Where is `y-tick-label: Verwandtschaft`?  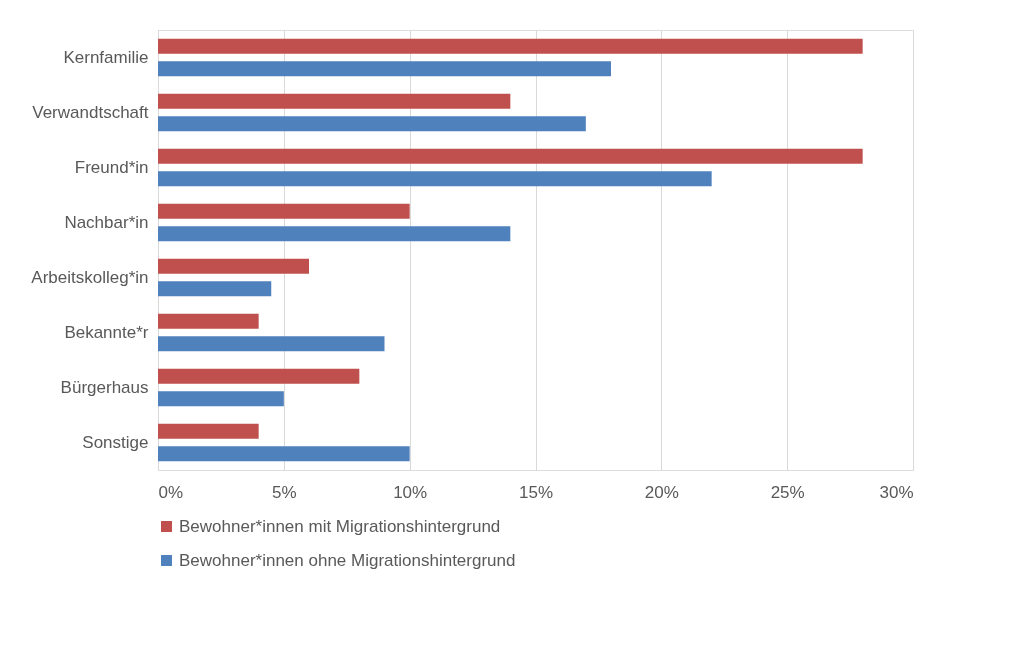 y-tick-label: Verwandtschaft is located at coordinates (90, 112).